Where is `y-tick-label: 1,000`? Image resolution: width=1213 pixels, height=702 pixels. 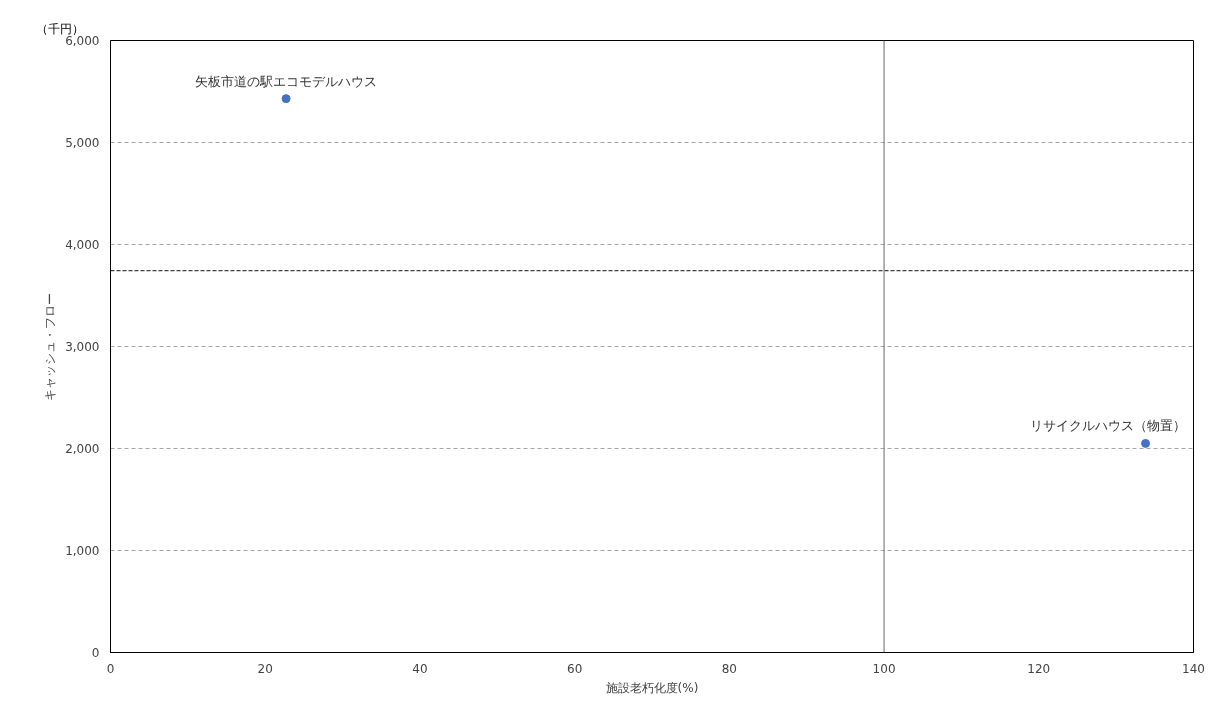 y-tick-label: 1,000 is located at coordinates (82, 551).